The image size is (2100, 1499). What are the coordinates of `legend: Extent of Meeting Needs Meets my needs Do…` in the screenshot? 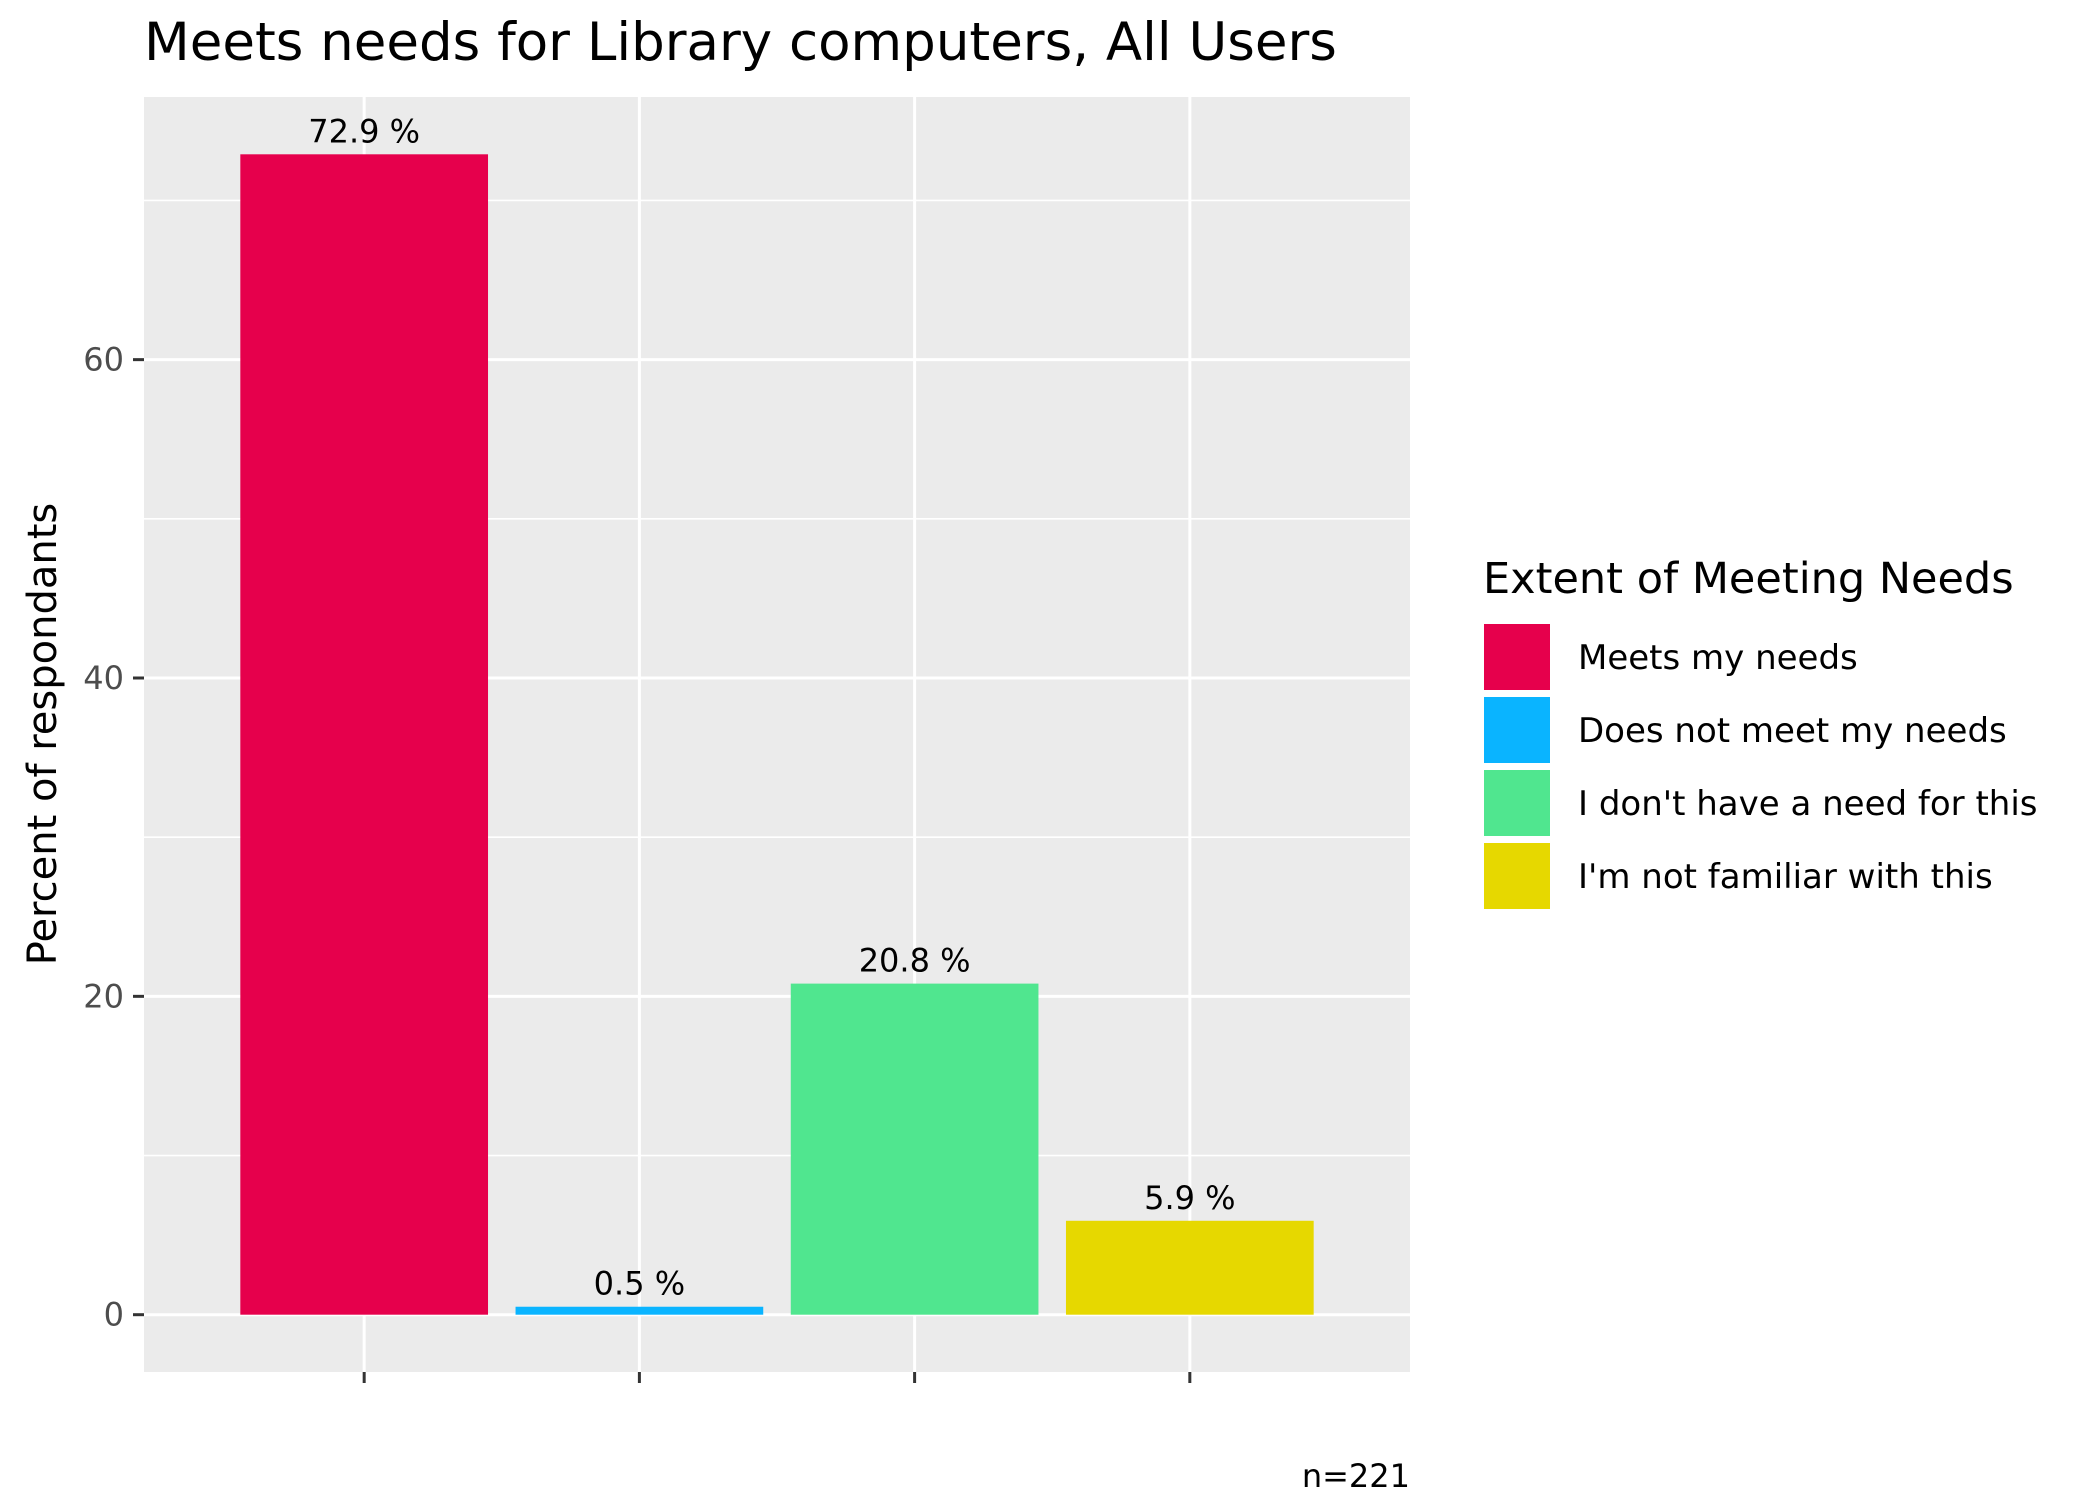 It's located at (1760, 732).